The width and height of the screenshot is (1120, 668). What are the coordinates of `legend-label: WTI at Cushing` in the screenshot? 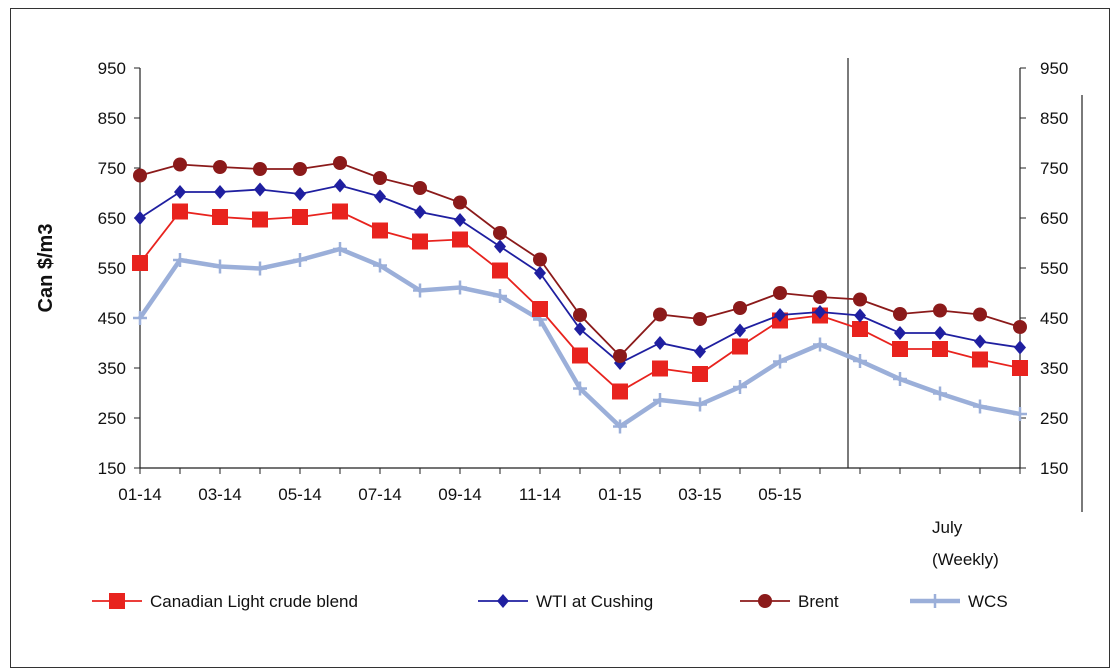 It's located at (594, 601).